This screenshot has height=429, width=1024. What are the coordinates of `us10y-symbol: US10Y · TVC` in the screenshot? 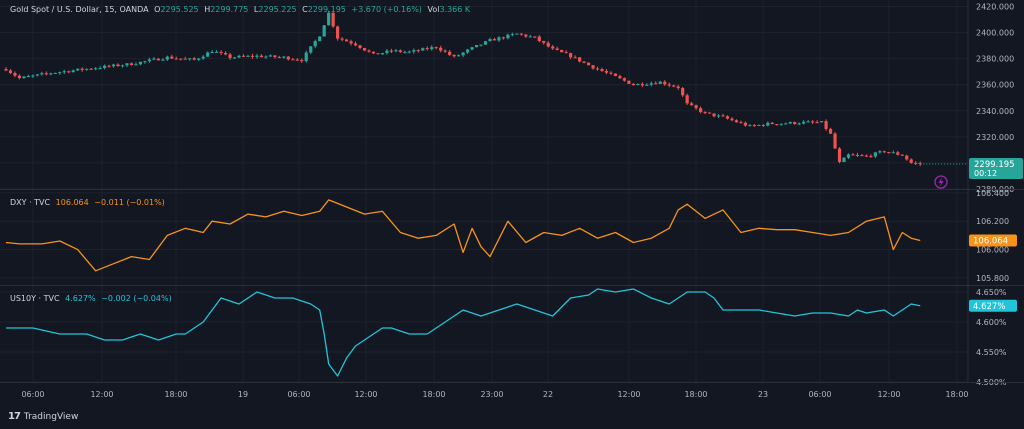 It's located at (35, 298).